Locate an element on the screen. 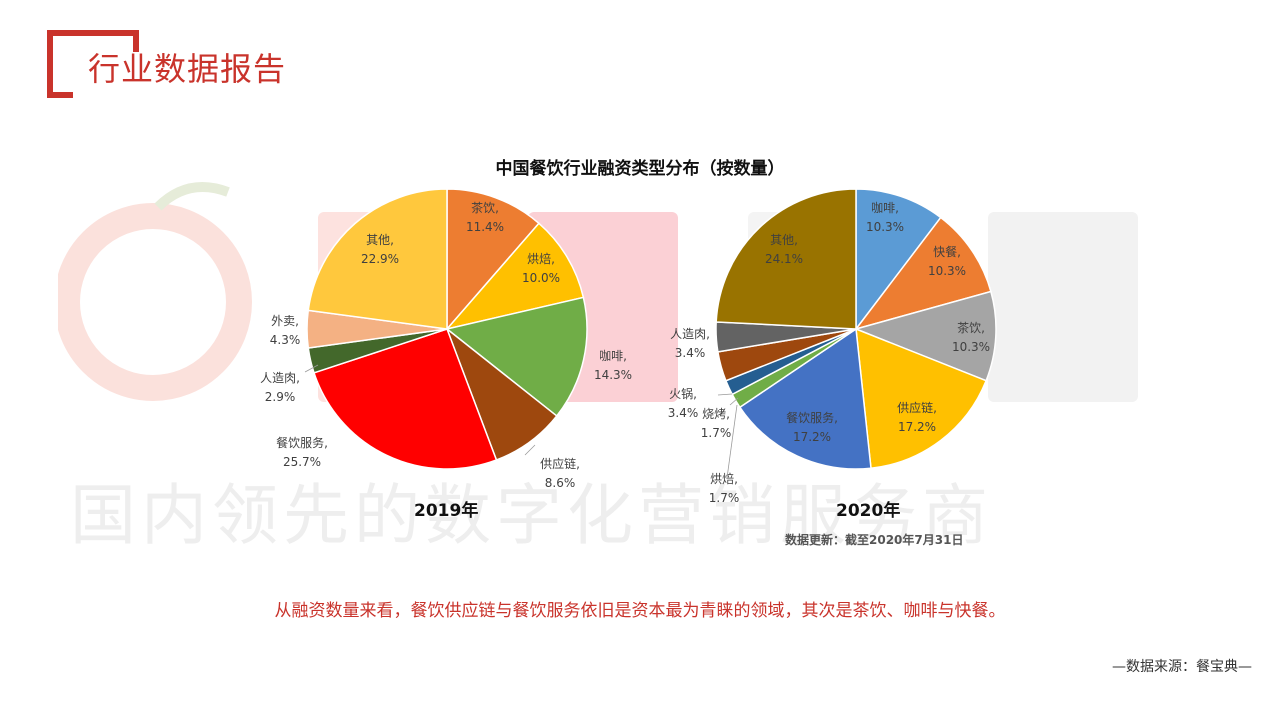 The width and height of the screenshot is (1280, 720). pie-2019-data-label: 外卖, 4.3% is located at coordinates (285, 330).